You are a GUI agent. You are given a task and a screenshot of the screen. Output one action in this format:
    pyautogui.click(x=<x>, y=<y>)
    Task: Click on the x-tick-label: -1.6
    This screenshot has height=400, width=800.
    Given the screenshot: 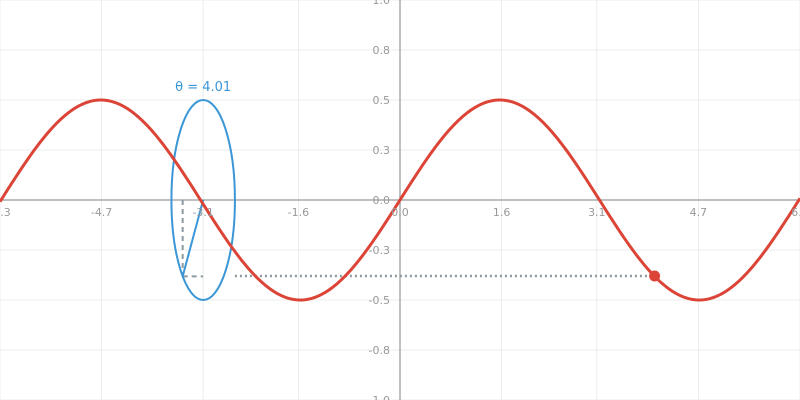 What is the action you would take?
    pyautogui.click(x=298, y=212)
    